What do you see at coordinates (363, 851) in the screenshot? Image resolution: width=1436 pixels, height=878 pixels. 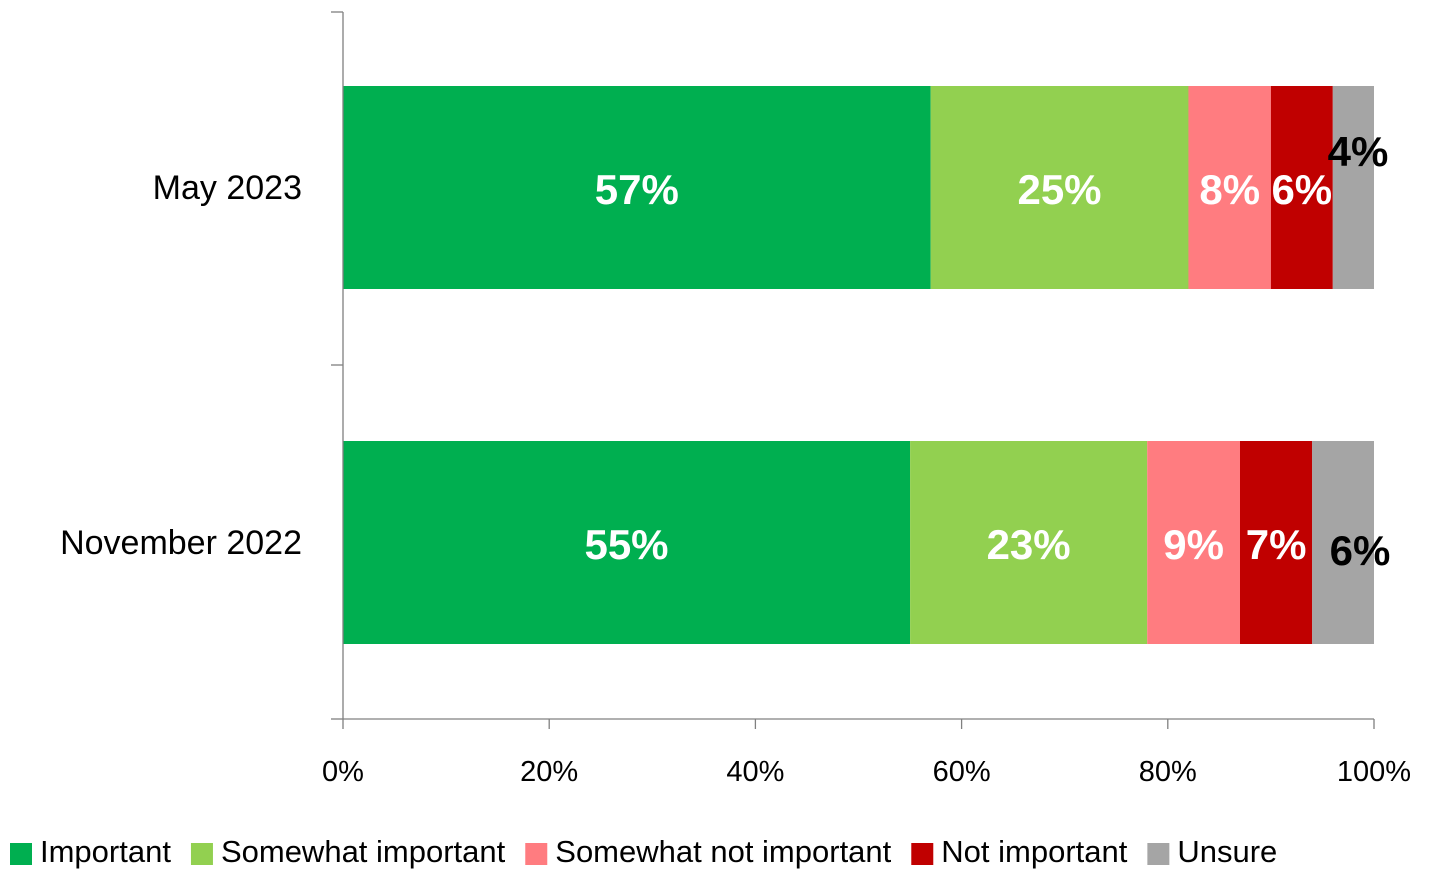 I see `legend-label: Somewhat important` at bounding box center [363, 851].